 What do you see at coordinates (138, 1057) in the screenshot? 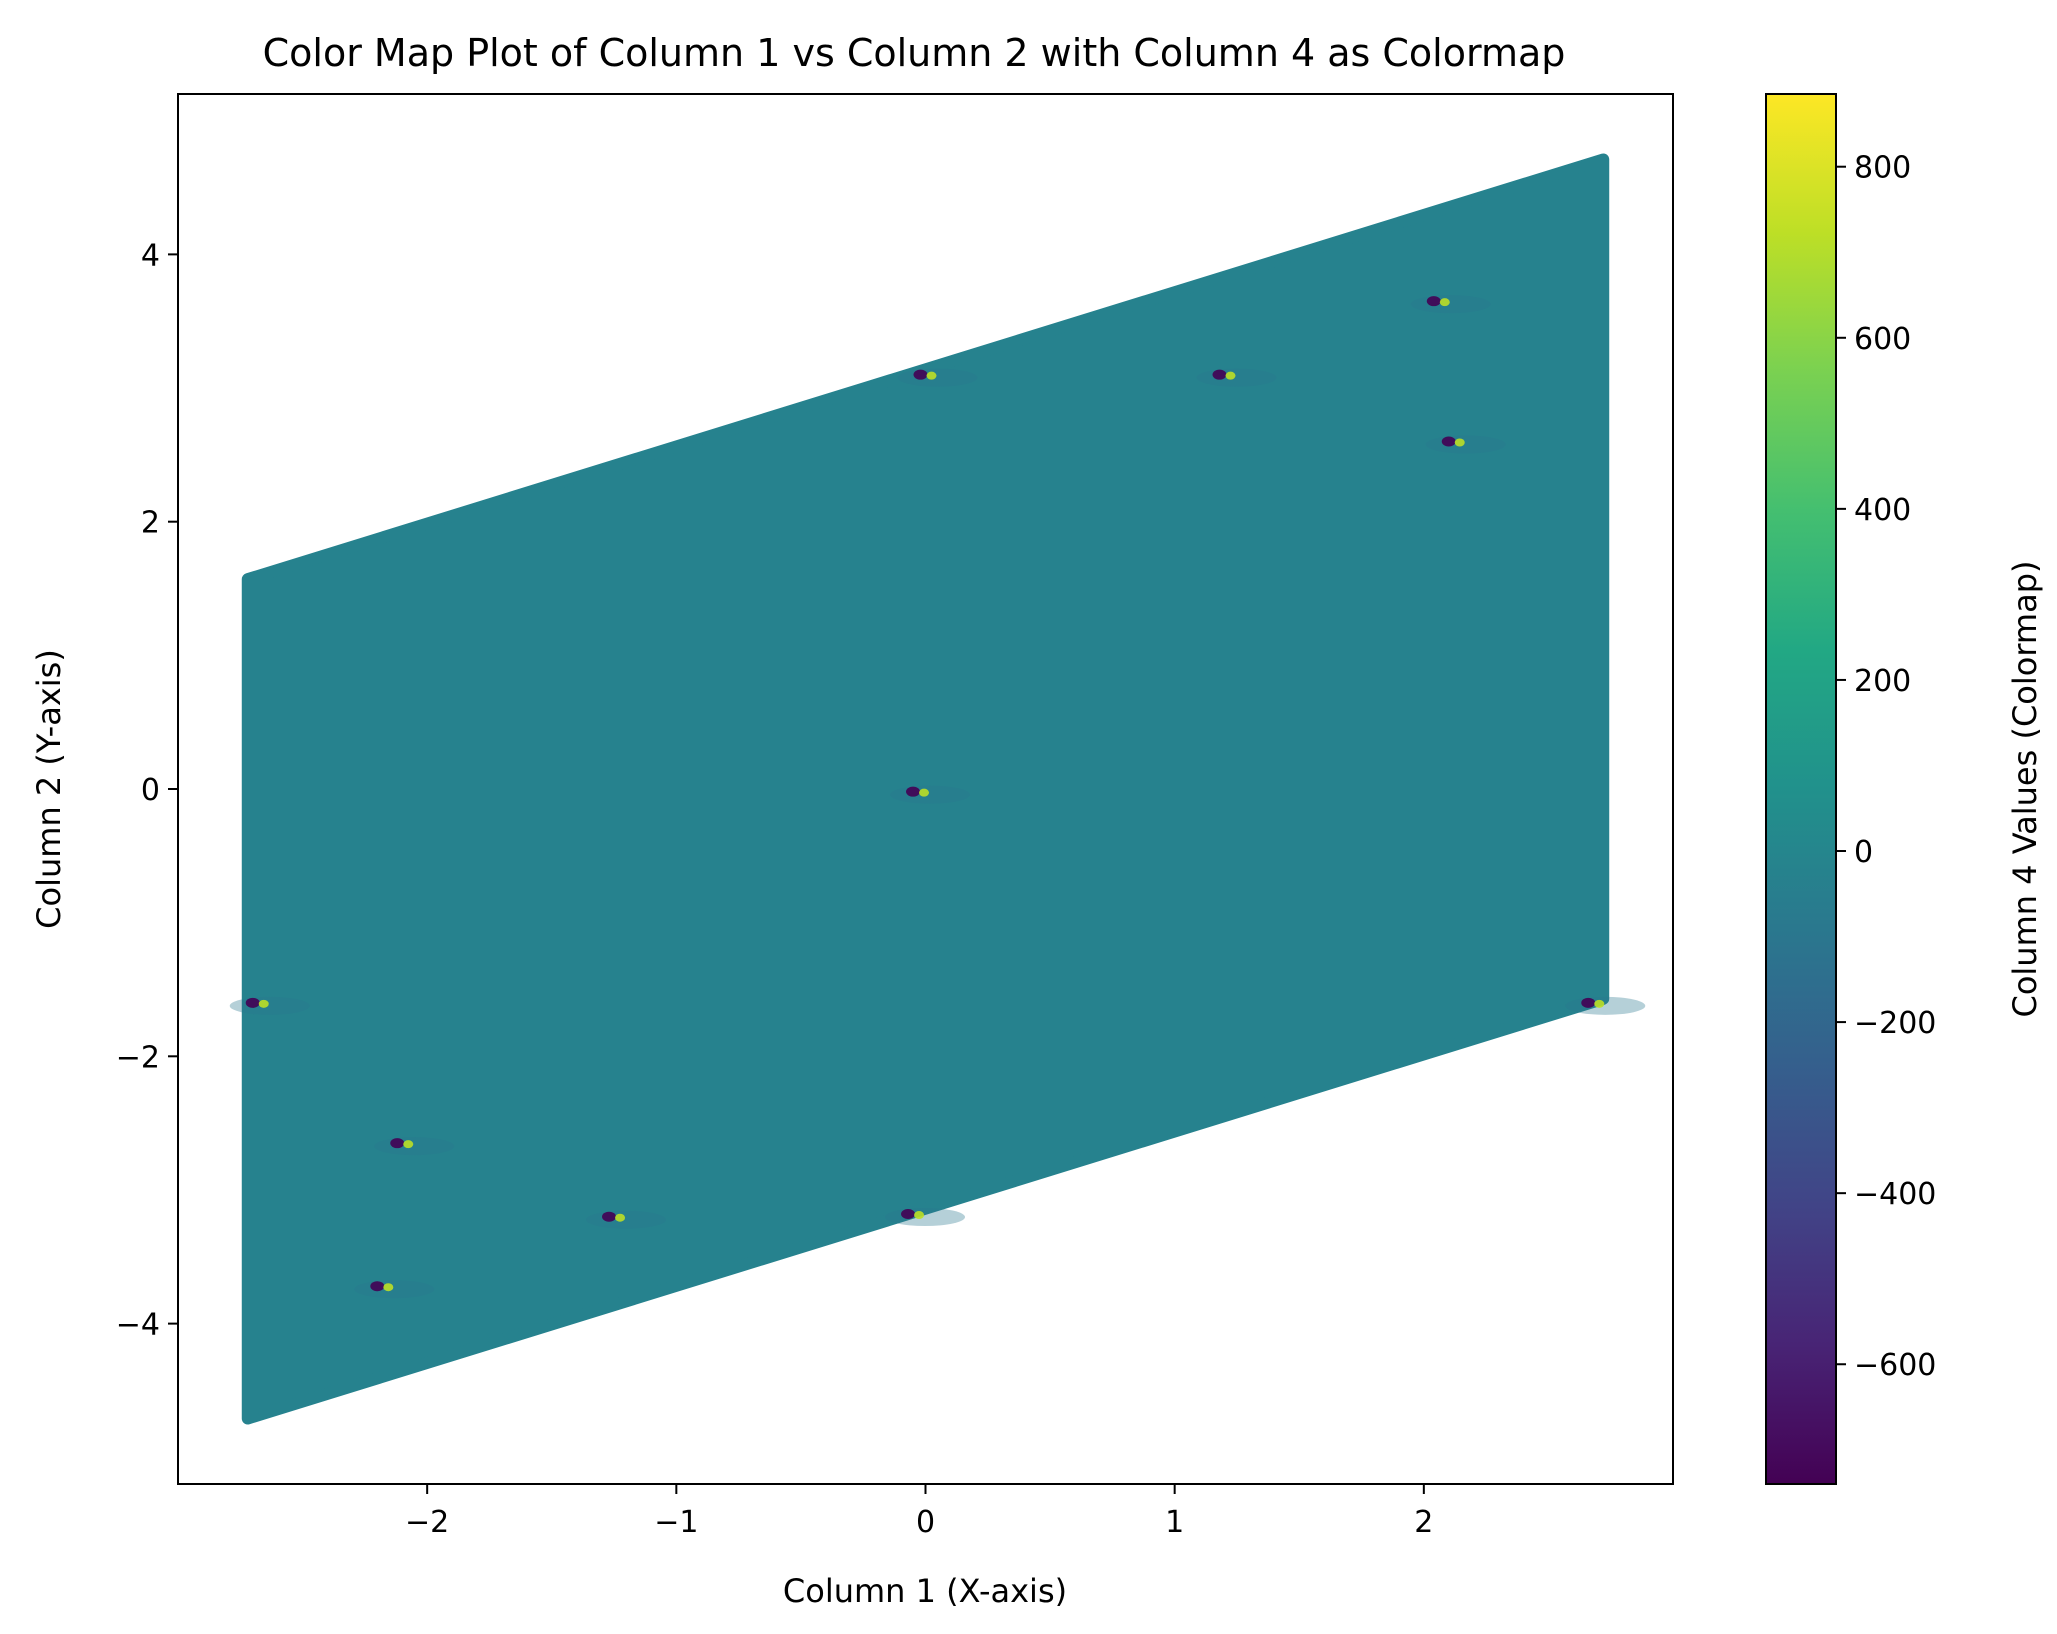
I see `y-tick-label: −2` at bounding box center [138, 1057].